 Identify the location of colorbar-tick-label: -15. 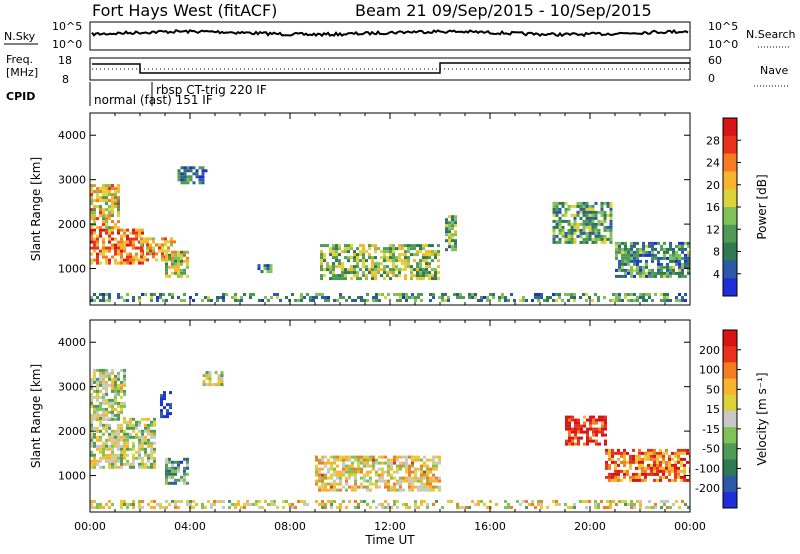
(711, 429).